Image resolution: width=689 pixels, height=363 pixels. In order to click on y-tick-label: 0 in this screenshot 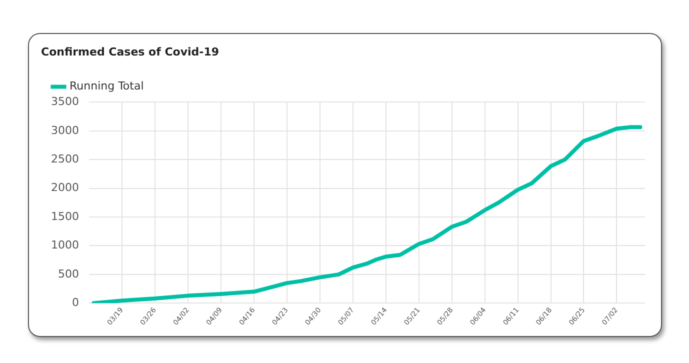, I will do `click(75, 303)`.